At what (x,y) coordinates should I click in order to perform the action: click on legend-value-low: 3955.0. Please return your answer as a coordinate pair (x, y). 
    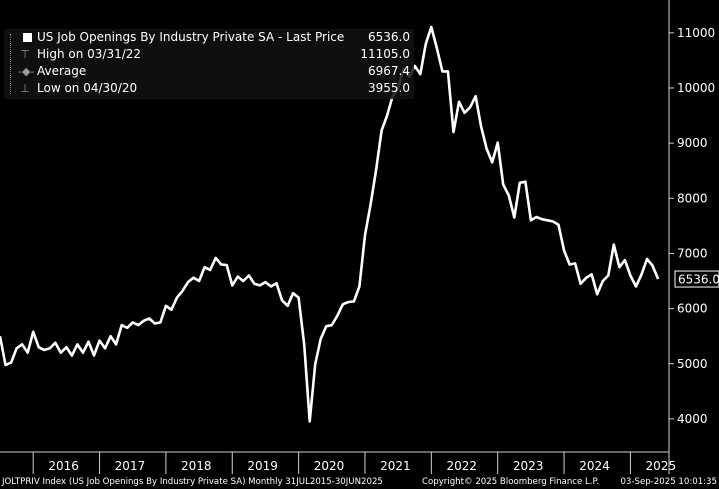
    Looking at the image, I should click on (389, 88).